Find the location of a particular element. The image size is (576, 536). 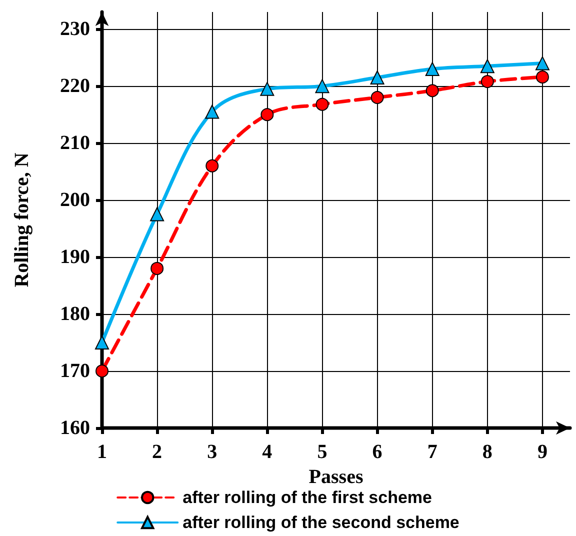

x-tick-label: 9 is located at coordinates (542, 452).